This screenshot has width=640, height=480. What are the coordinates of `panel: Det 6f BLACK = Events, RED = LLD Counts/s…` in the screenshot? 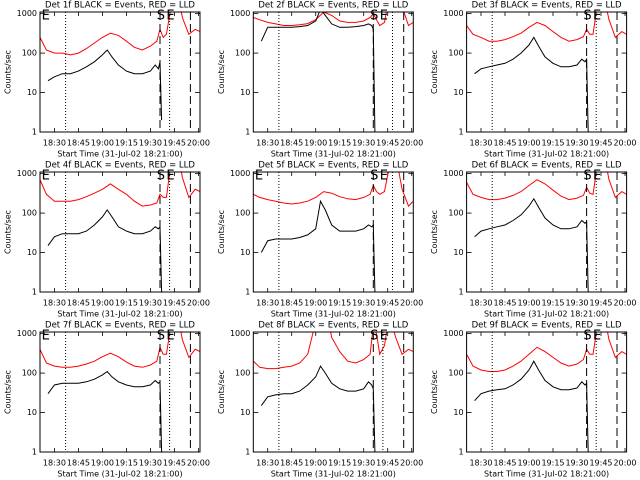 It's located at (533, 240).